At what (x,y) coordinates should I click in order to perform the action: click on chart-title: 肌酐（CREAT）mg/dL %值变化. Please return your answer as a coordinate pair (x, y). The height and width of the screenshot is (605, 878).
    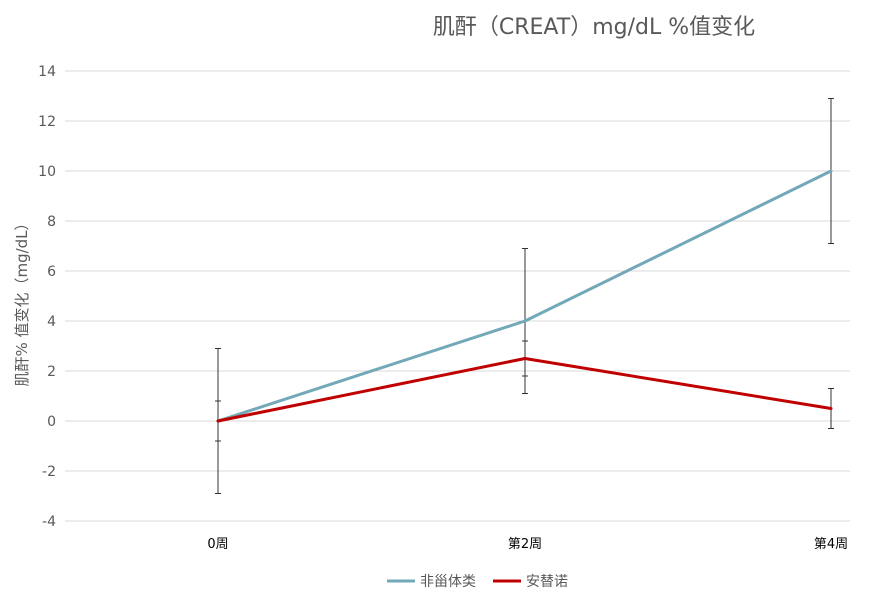
    Looking at the image, I should click on (594, 27).